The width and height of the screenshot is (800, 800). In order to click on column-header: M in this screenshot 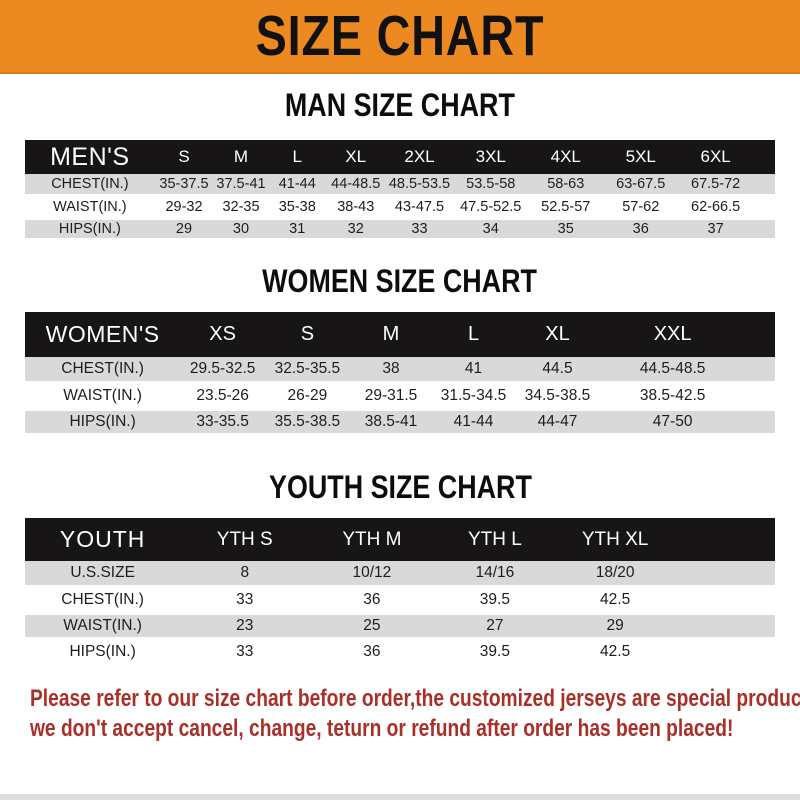, I will do `click(391, 334)`.